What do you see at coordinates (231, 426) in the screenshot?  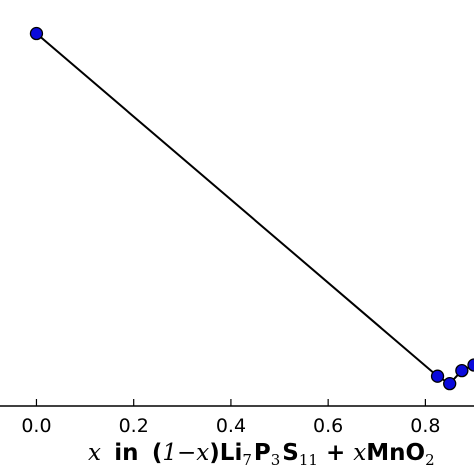 I see `x-tick-label: 0.4` at bounding box center [231, 426].